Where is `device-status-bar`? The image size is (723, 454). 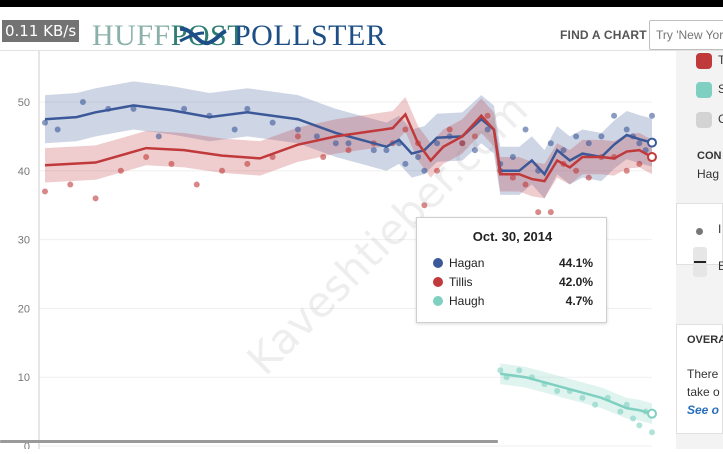 device-status-bar is located at coordinates (361, 3).